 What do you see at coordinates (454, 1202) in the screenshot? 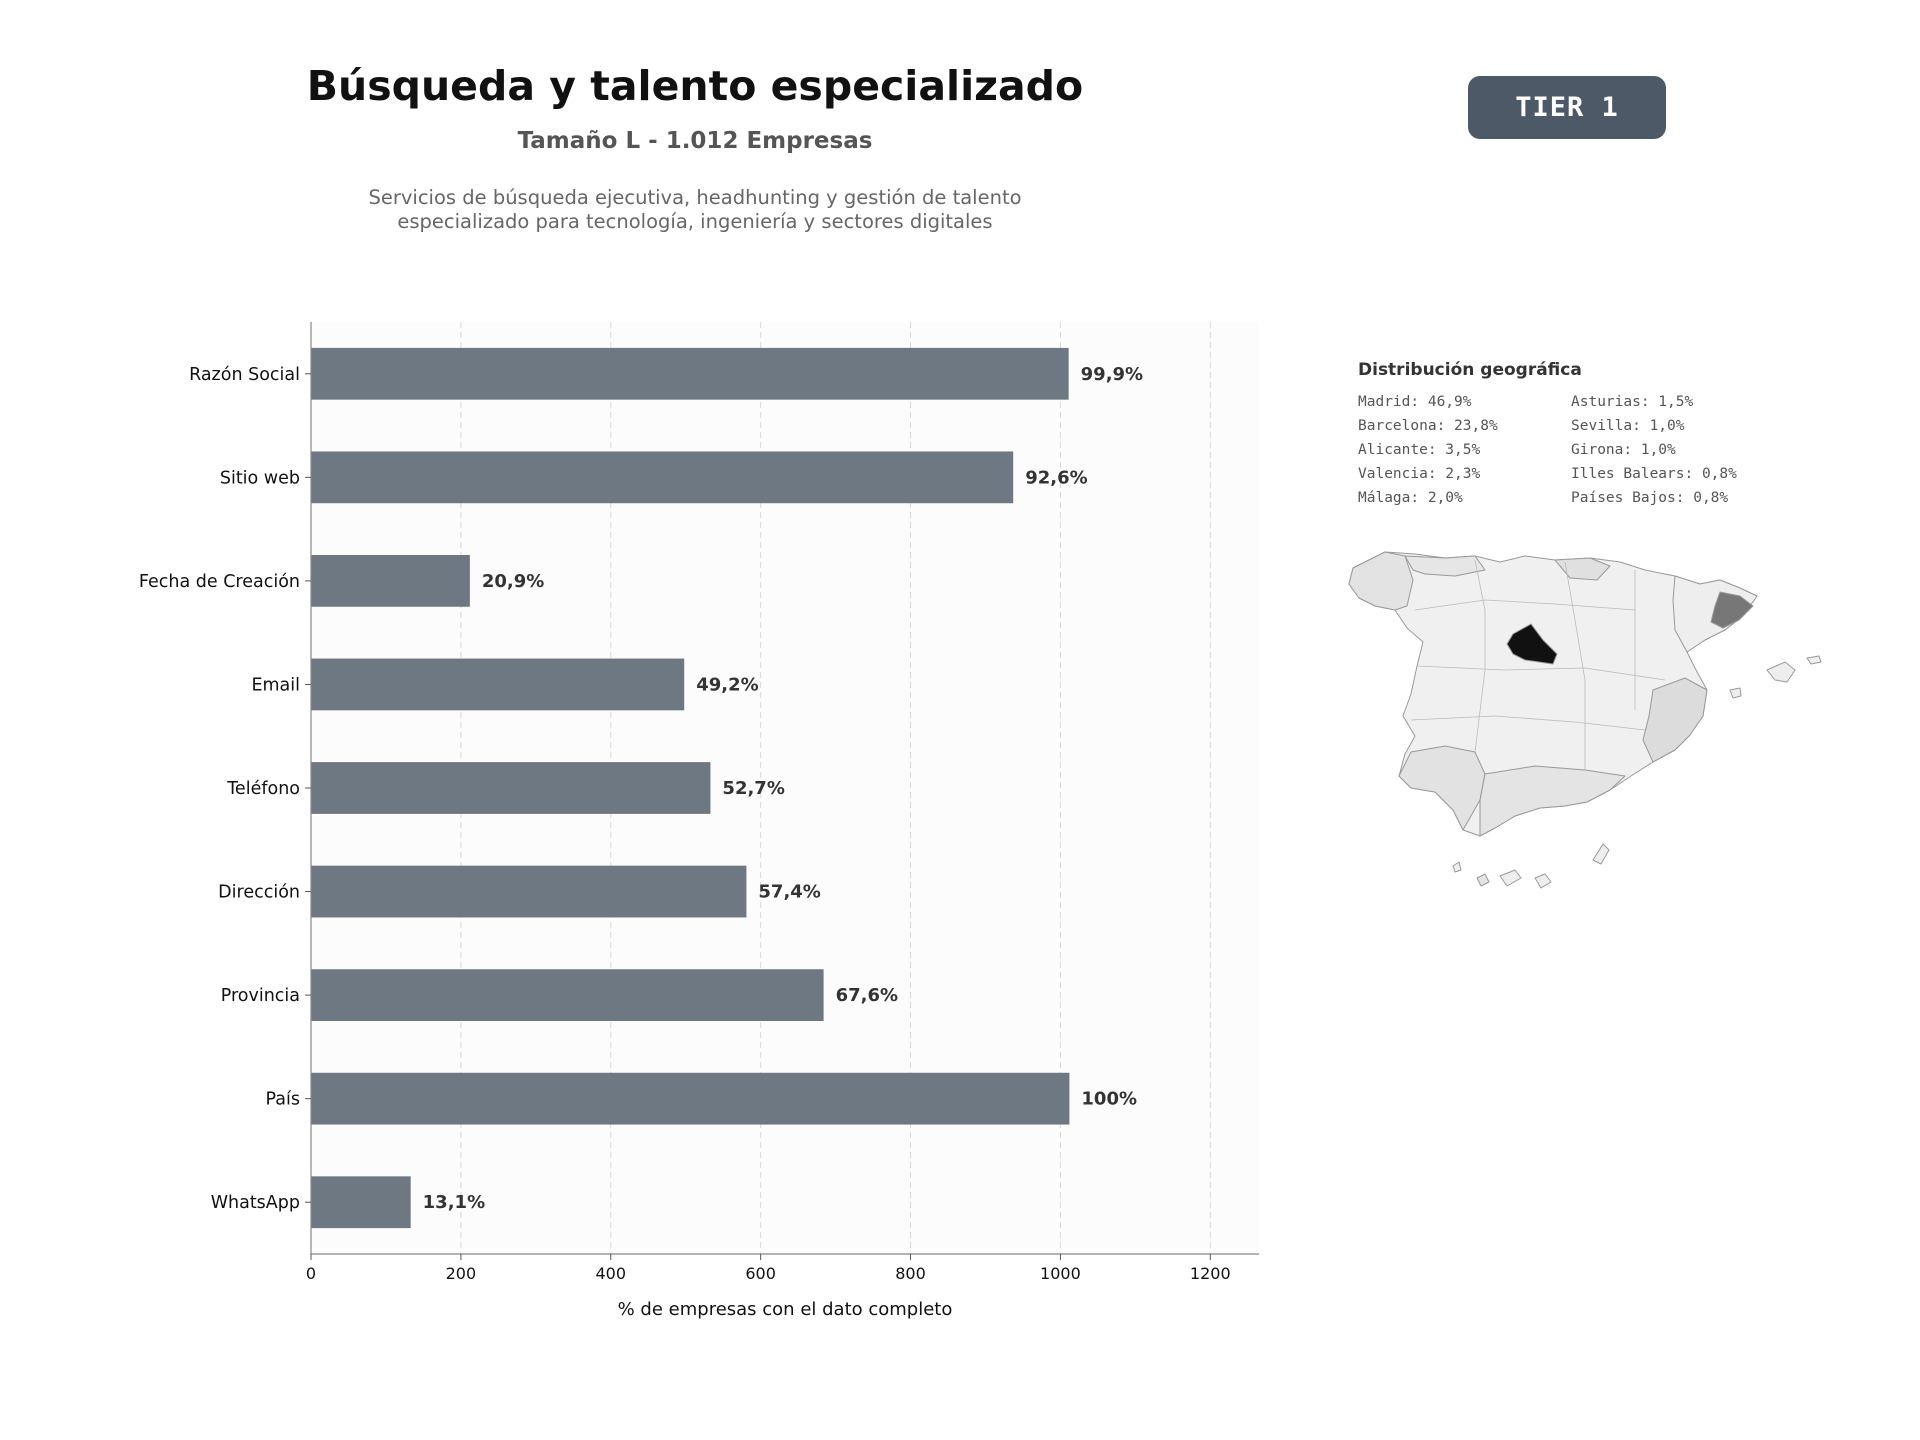
I see `bar-value-label: 13,1%` at bounding box center [454, 1202].